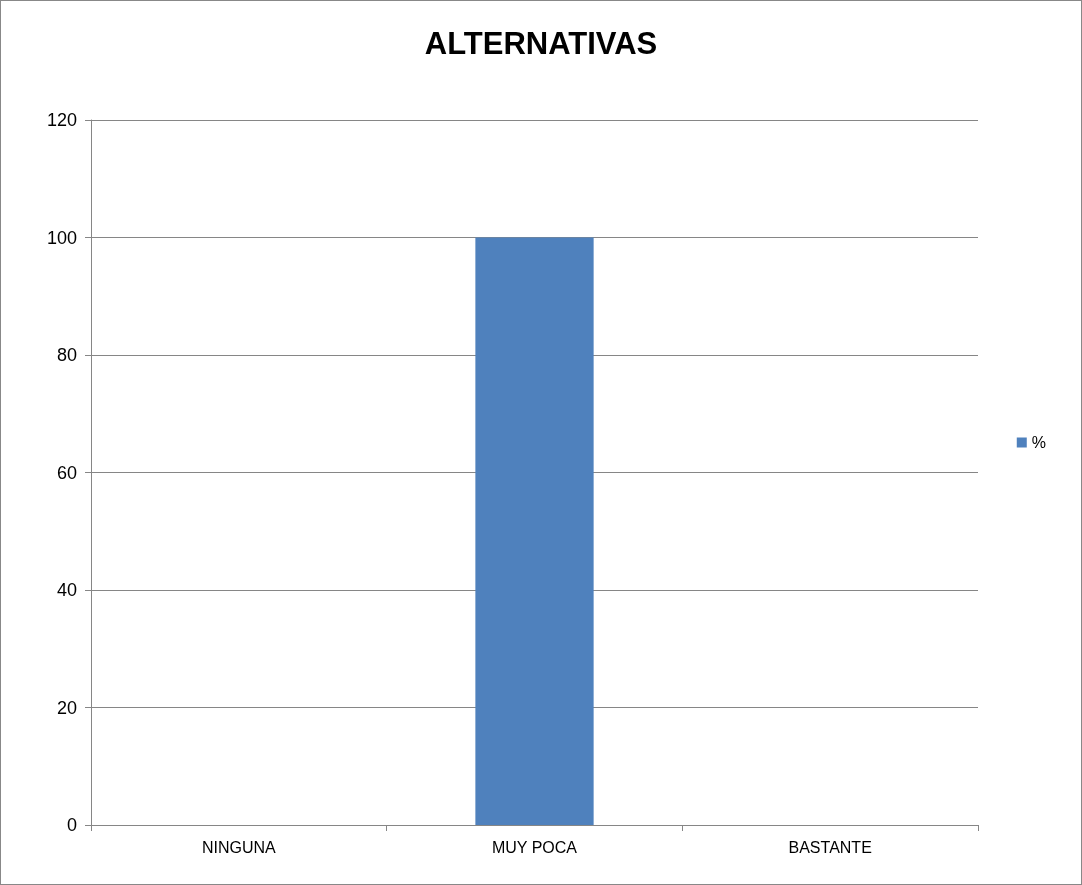  I want to click on legend-label: %, so click(1039, 442).